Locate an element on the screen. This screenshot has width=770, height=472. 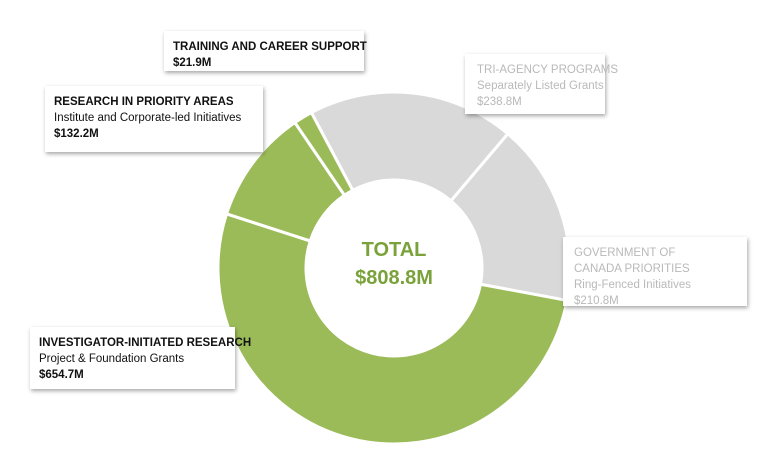
callout-title: TRAINING AND CAREER SUPPORT is located at coordinates (270, 47).